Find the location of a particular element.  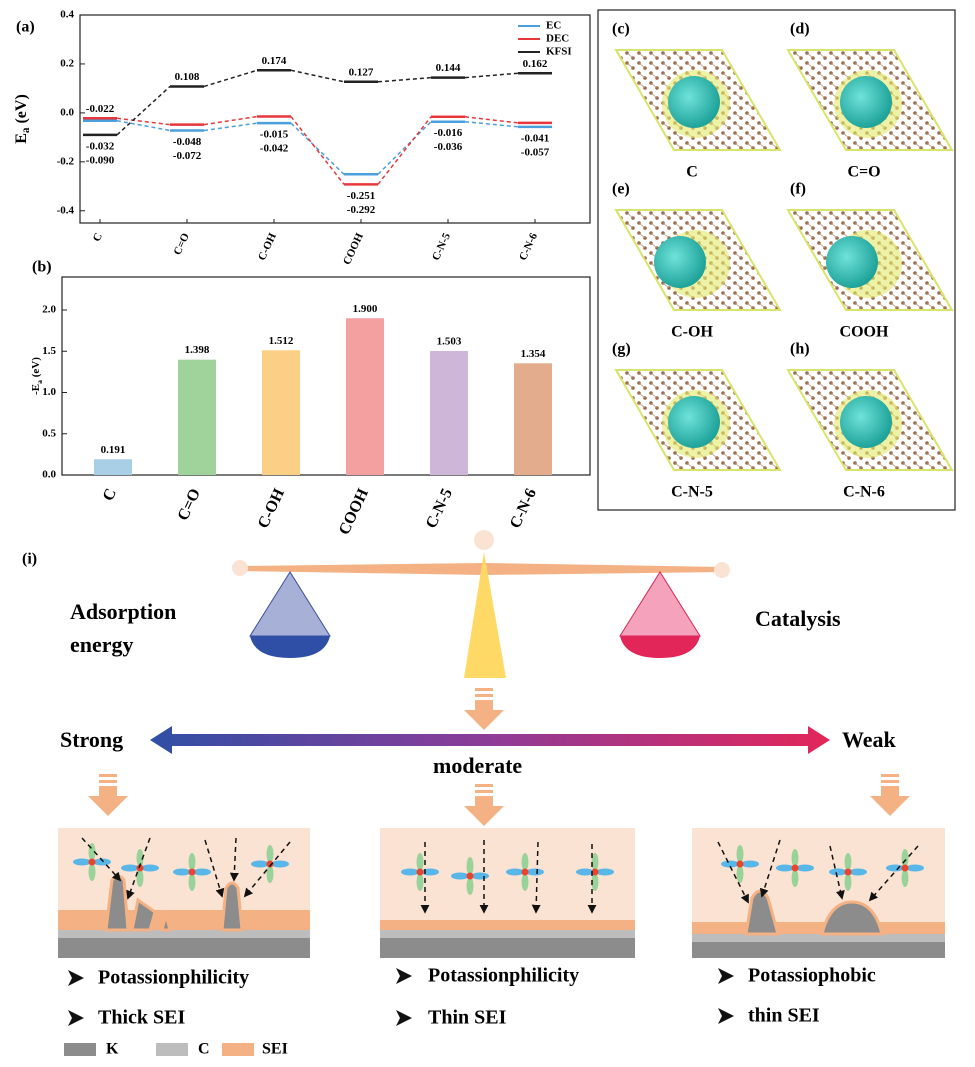

y-tick-label: 0.2 is located at coordinates (67, 63).